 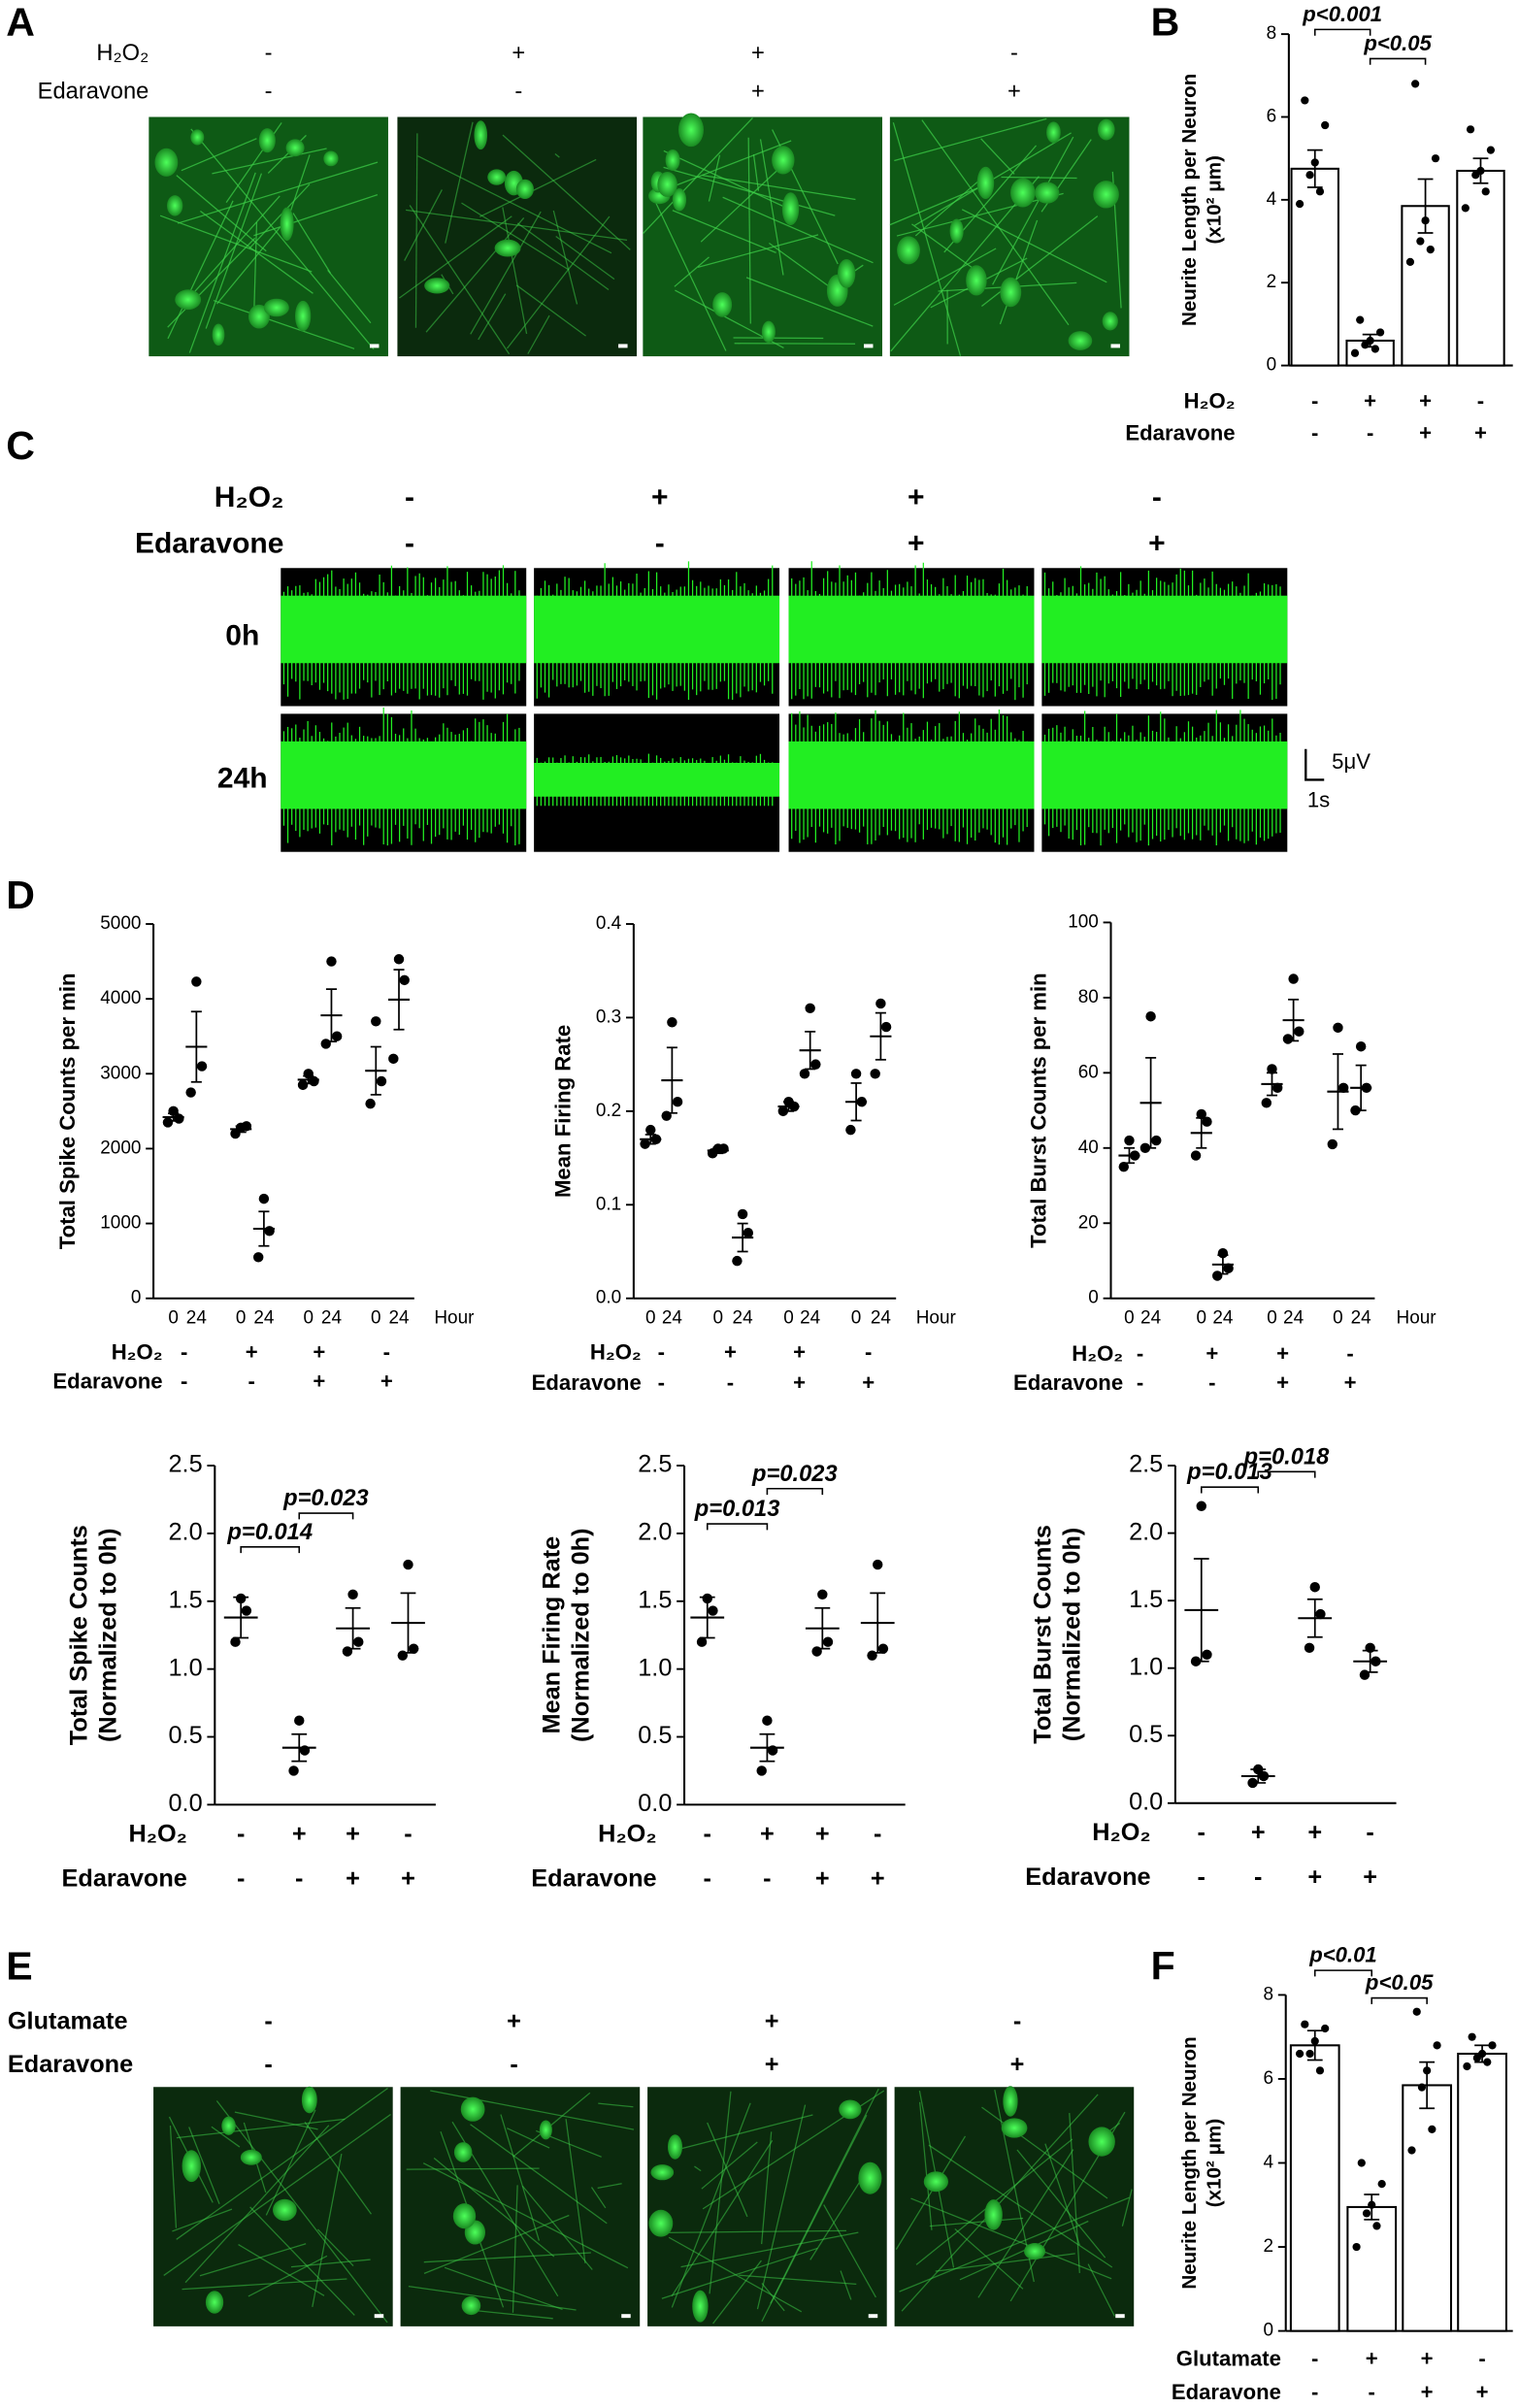 What do you see at coordinates (650, 1317) in the screenshot?
I see `x-tick-label: 0` at bounding box center [650, 1317].